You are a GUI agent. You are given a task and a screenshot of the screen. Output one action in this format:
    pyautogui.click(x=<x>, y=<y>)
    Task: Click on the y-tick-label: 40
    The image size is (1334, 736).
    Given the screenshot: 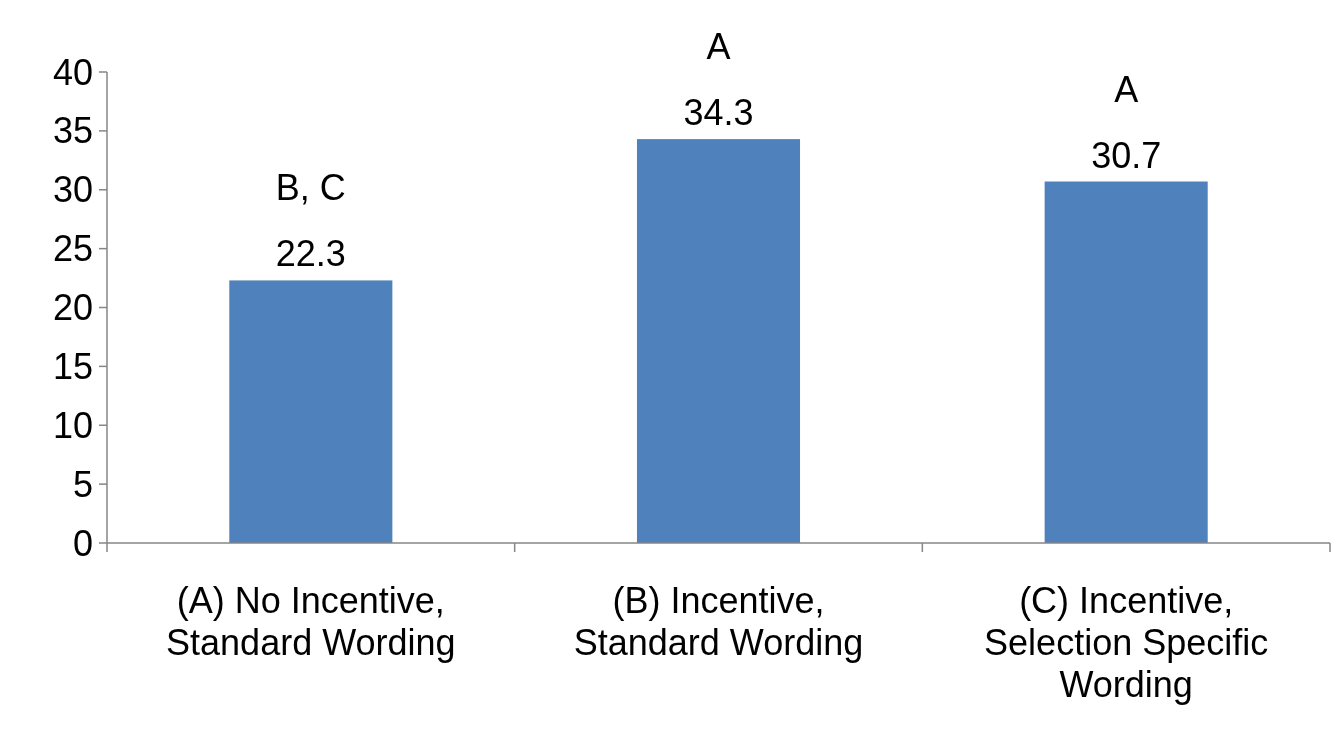 What is the action you would take?
    pyautogui.click(x=72, y=72)
    